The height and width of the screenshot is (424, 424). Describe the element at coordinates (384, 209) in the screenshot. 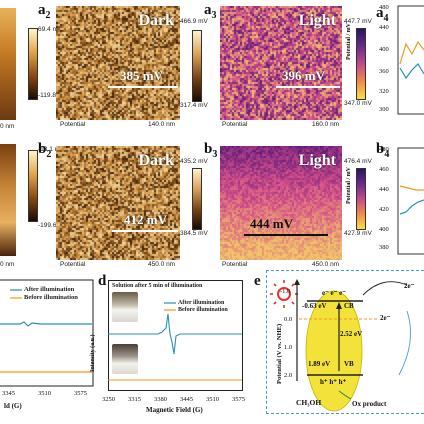

I see `ytick-b4-3: 420` at that location.